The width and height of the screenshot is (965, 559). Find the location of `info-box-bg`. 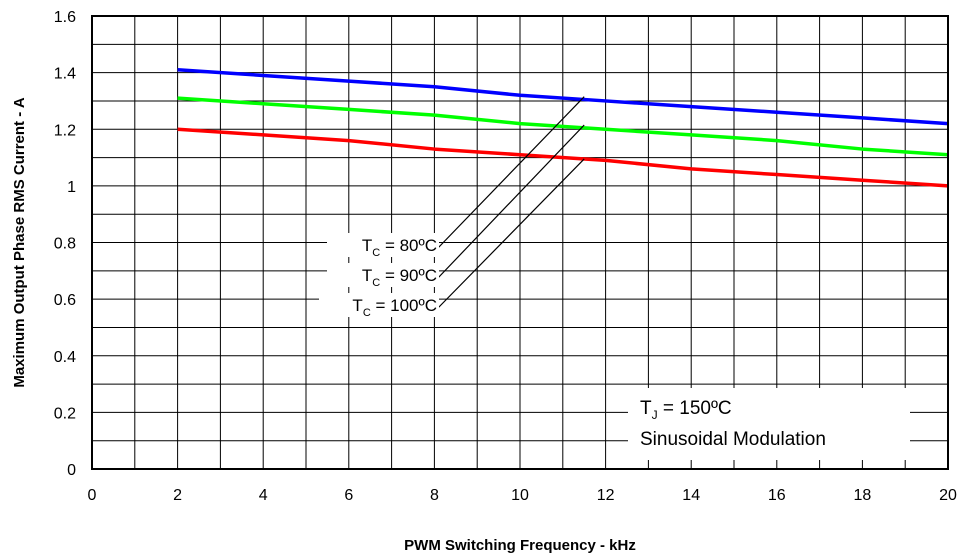

info-box-bg is located at coordinates (769, 424).